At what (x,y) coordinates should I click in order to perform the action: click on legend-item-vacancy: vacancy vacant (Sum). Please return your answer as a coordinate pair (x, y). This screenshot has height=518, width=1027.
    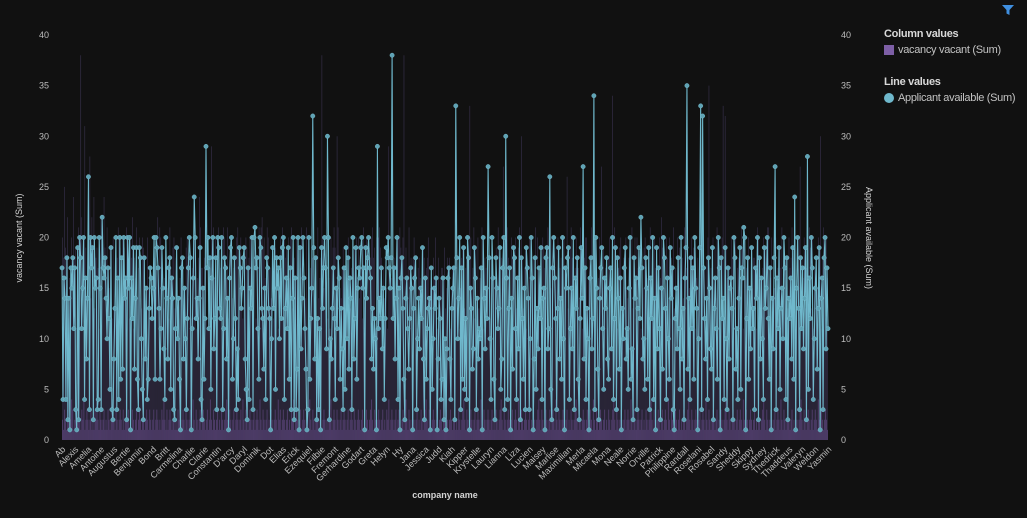
    Looking at the image, I should click on (954, 50).